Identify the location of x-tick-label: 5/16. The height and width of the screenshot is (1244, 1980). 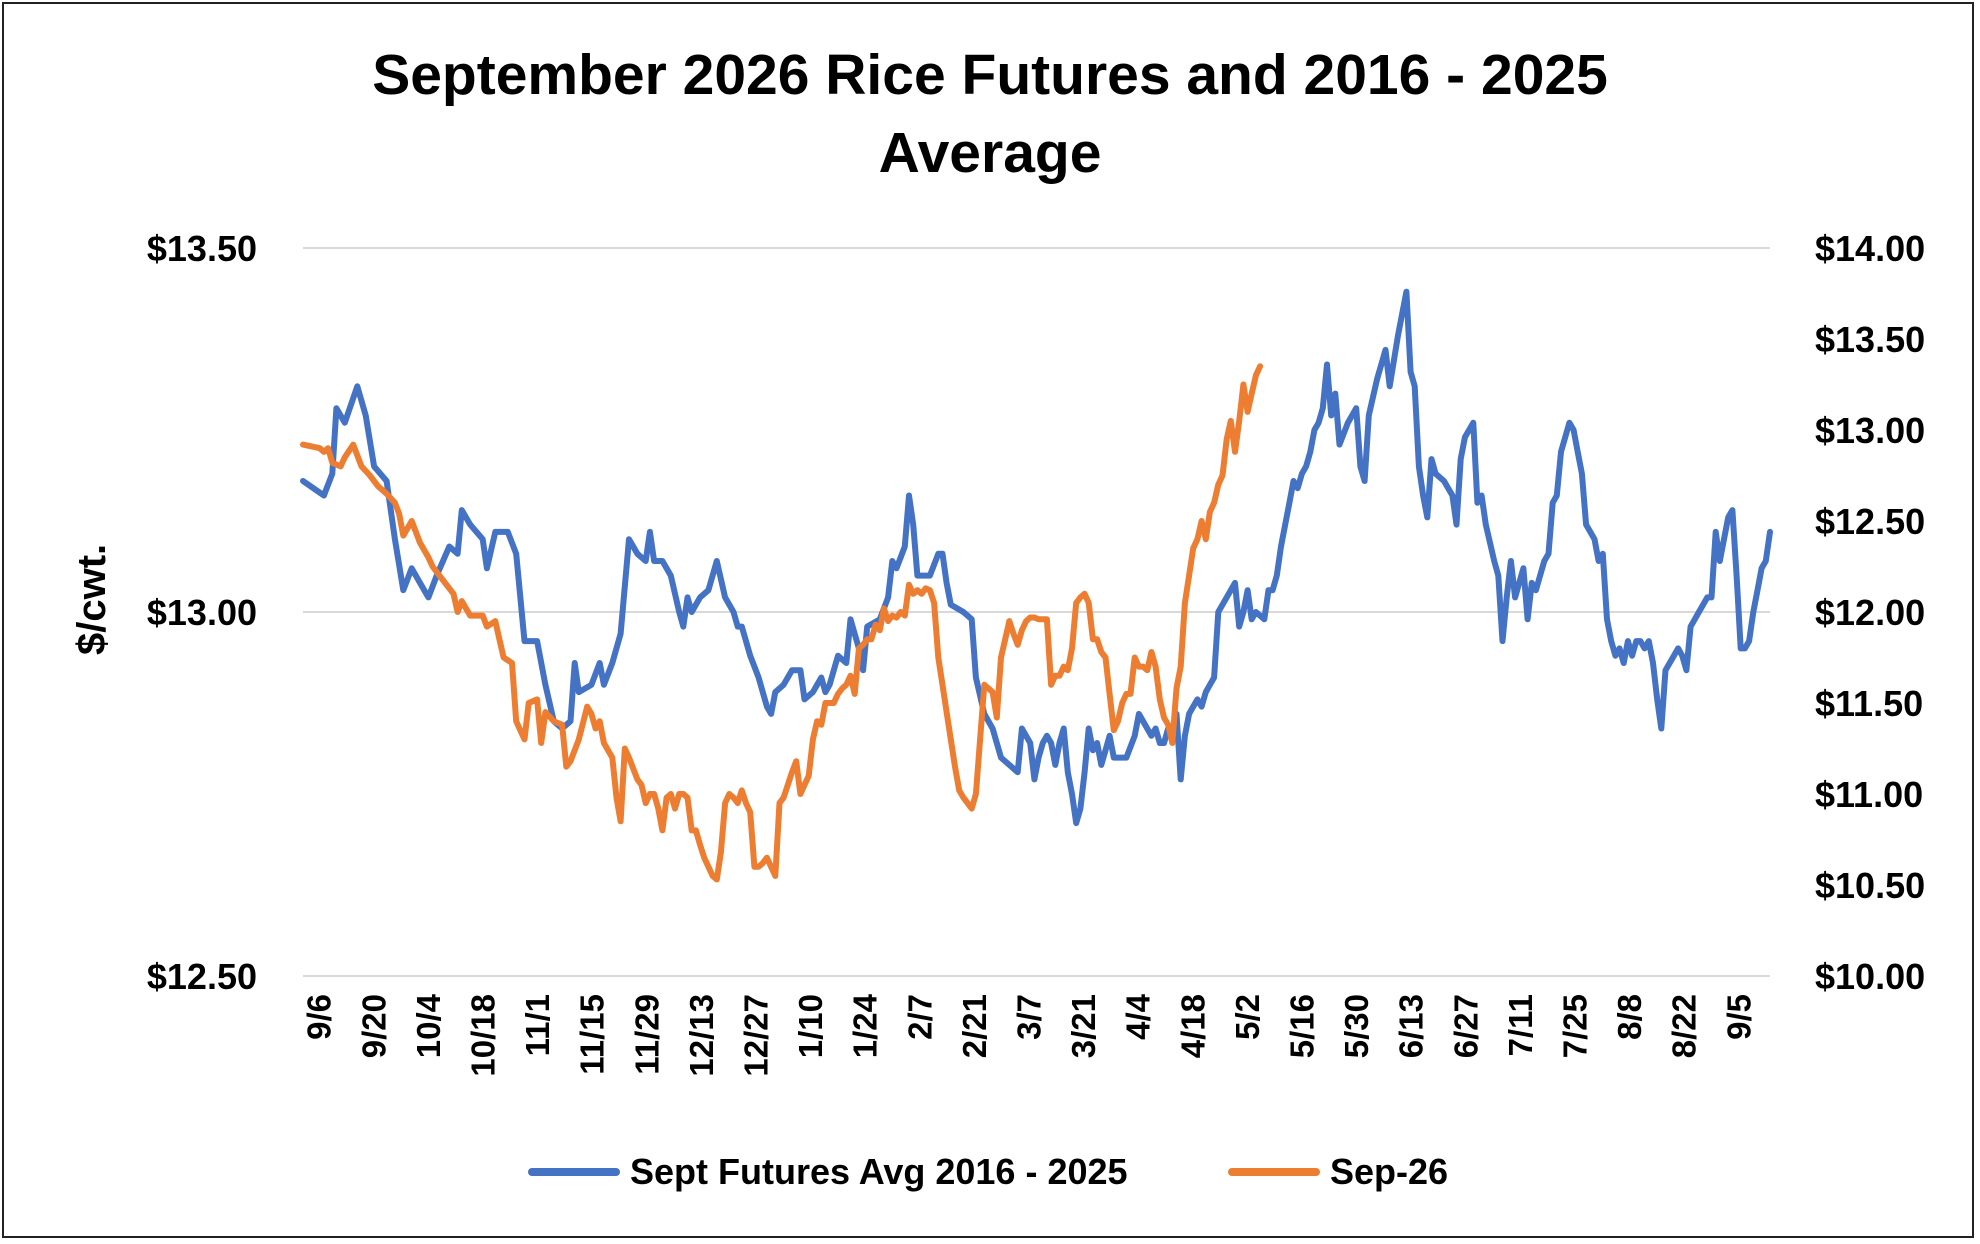
(1302, 1026).